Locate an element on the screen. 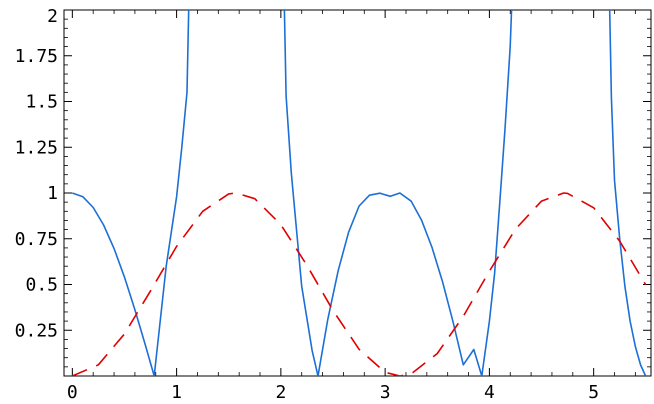  y-tick-label: 0.25 is located at coordinates (36, 330).